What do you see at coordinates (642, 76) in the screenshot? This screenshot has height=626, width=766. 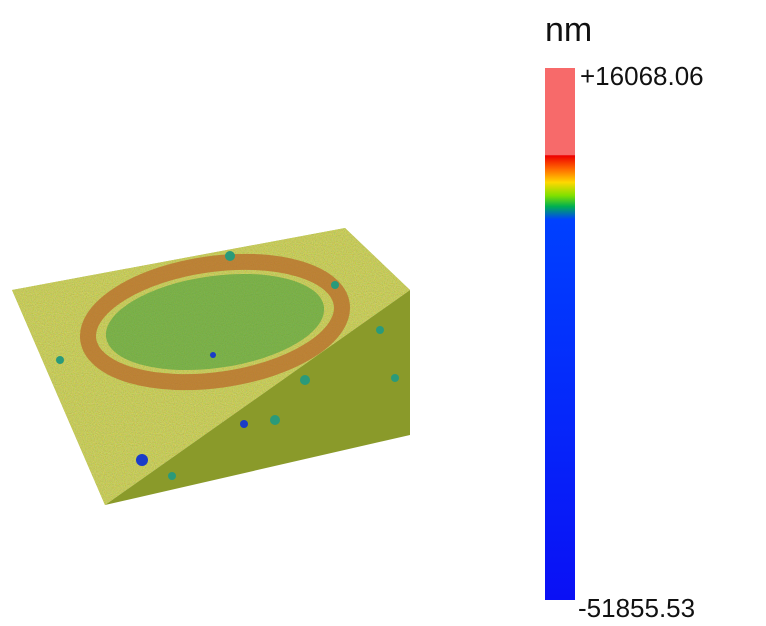 I see `max-label: +16068.06` at bounding box center [642, 76].